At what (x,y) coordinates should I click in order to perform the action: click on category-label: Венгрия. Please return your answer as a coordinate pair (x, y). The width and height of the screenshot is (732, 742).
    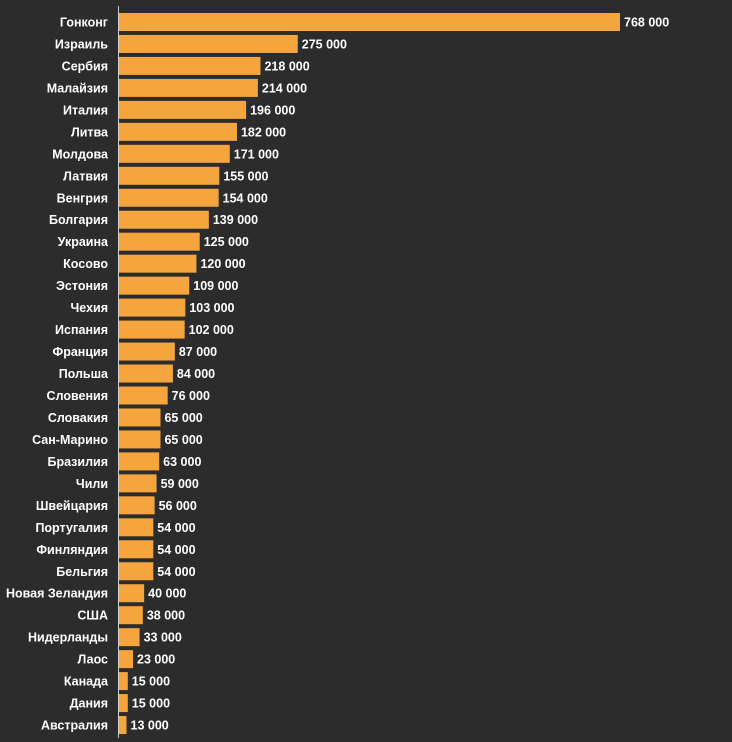
    Looking at the image, I should click on (82, 198).